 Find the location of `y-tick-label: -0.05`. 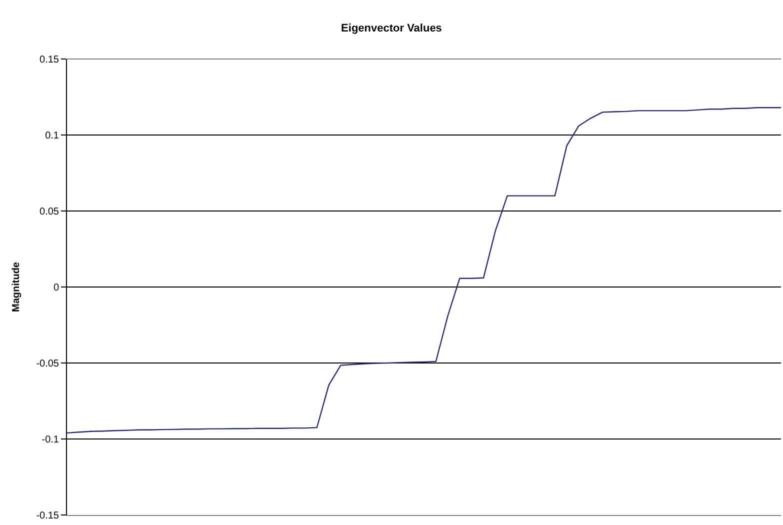

y-tick-label: -0.05 is located at coordinates (48, 364).